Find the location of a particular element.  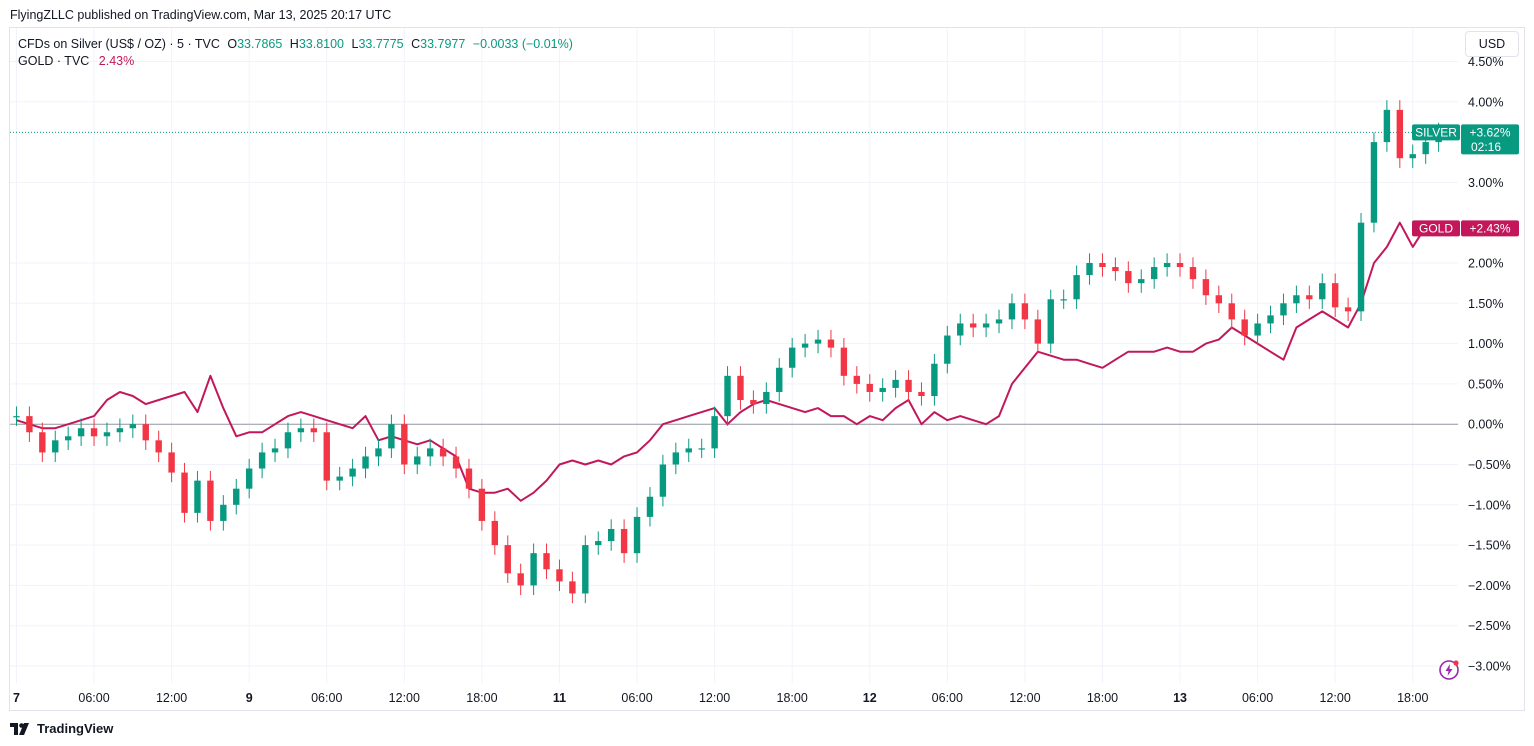

gold-legend-value: 2.43% is located at coordinates (116, 61).